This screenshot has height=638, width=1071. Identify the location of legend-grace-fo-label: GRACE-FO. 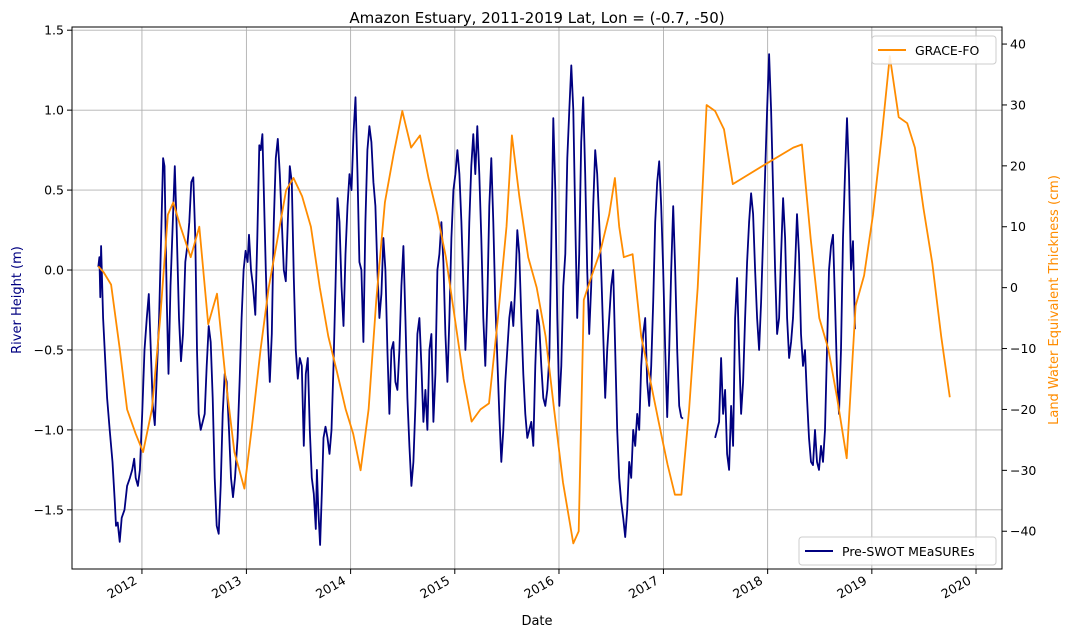
(947, 50).